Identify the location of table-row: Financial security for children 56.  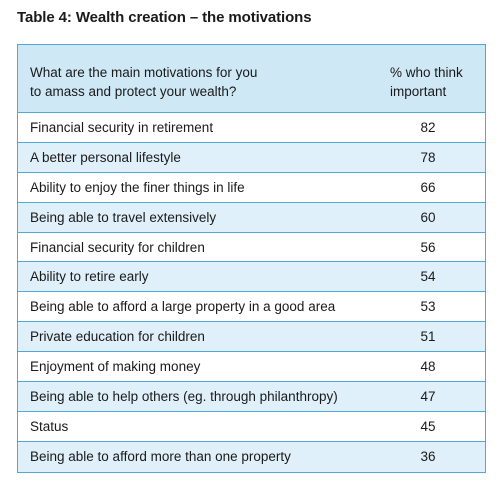
(251, 248).